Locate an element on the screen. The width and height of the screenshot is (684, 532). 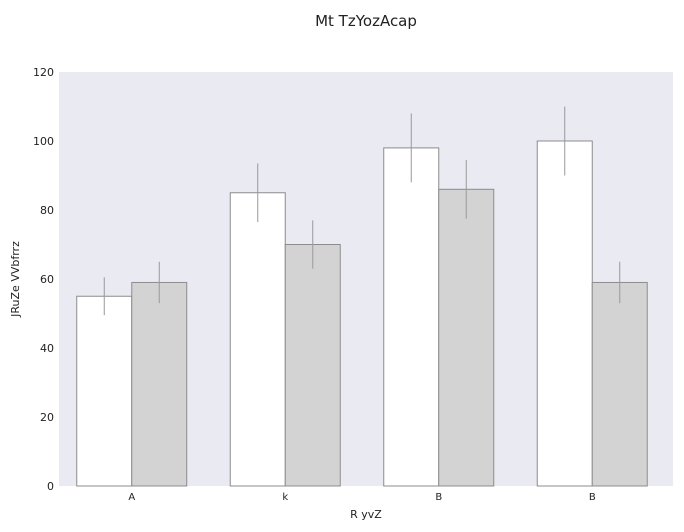
y-tick-label-2: 40 is located at coordinates (47, 348).